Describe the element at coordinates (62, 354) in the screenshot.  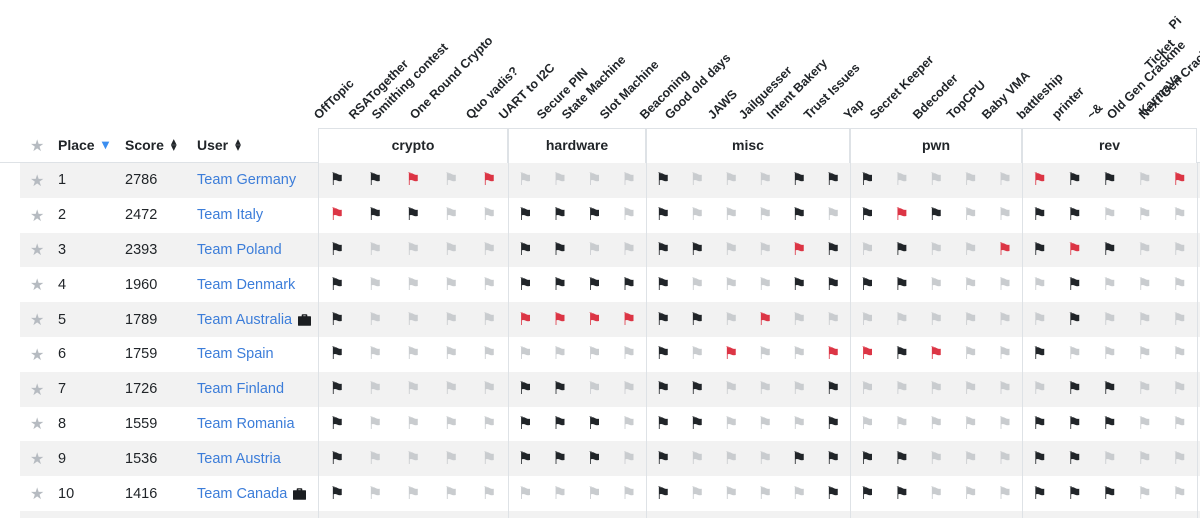
I see `place-value: 6` at that location.